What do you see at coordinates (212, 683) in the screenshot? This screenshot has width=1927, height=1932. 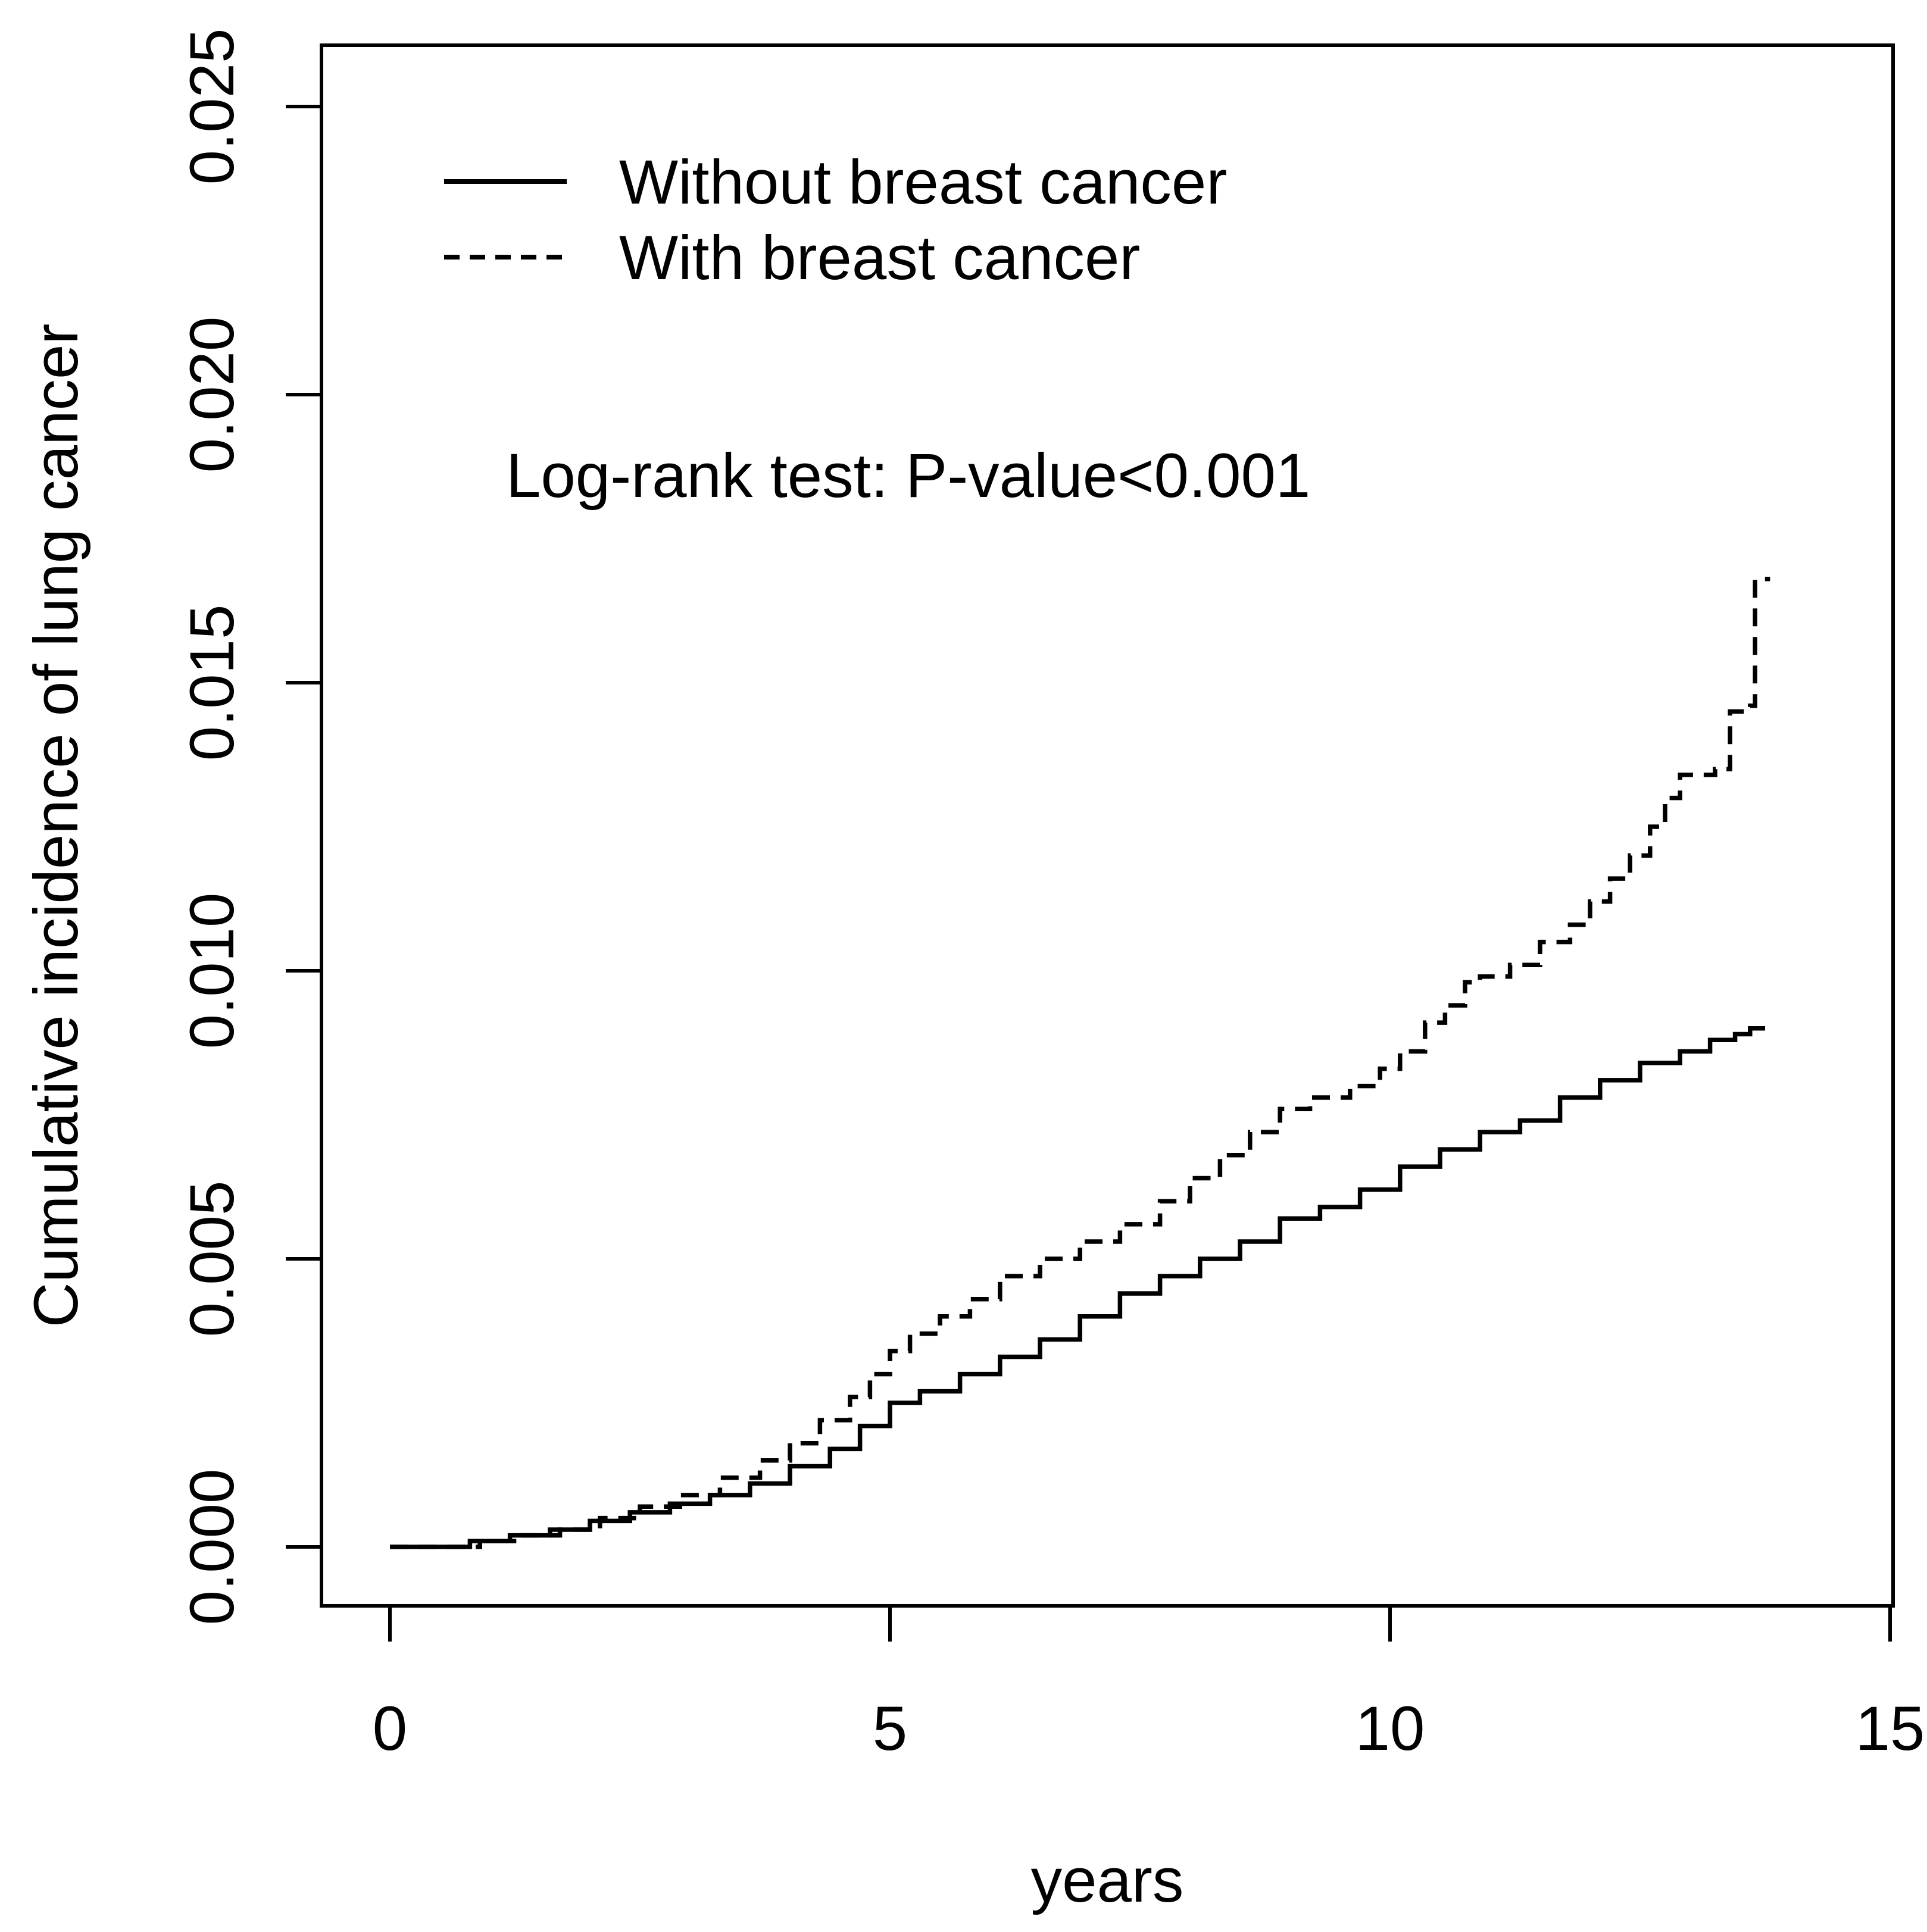 I see `y-tick-label: 0.015` at bounding box center [212, 683].